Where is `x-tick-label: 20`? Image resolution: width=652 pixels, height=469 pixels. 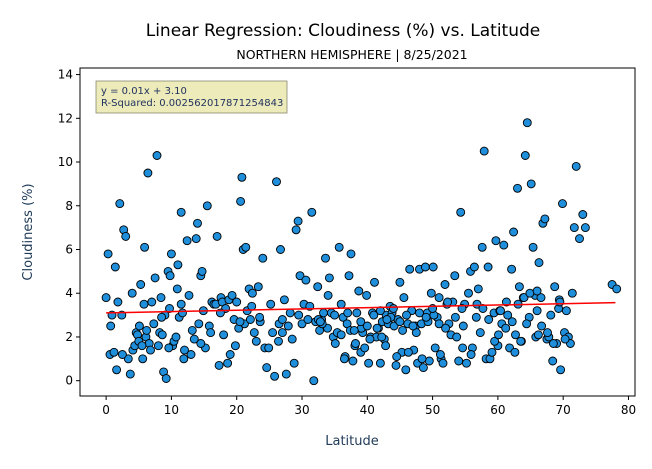
x-tick-label: 20 is located at coordinates (236, 410).